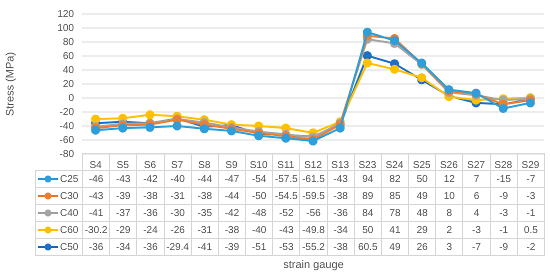 This screenshot has height=275, width=550. What do you see at coordinates (422, 213) in the screenshot?
I see `data-label: 48` at bounding box center [422, 213].